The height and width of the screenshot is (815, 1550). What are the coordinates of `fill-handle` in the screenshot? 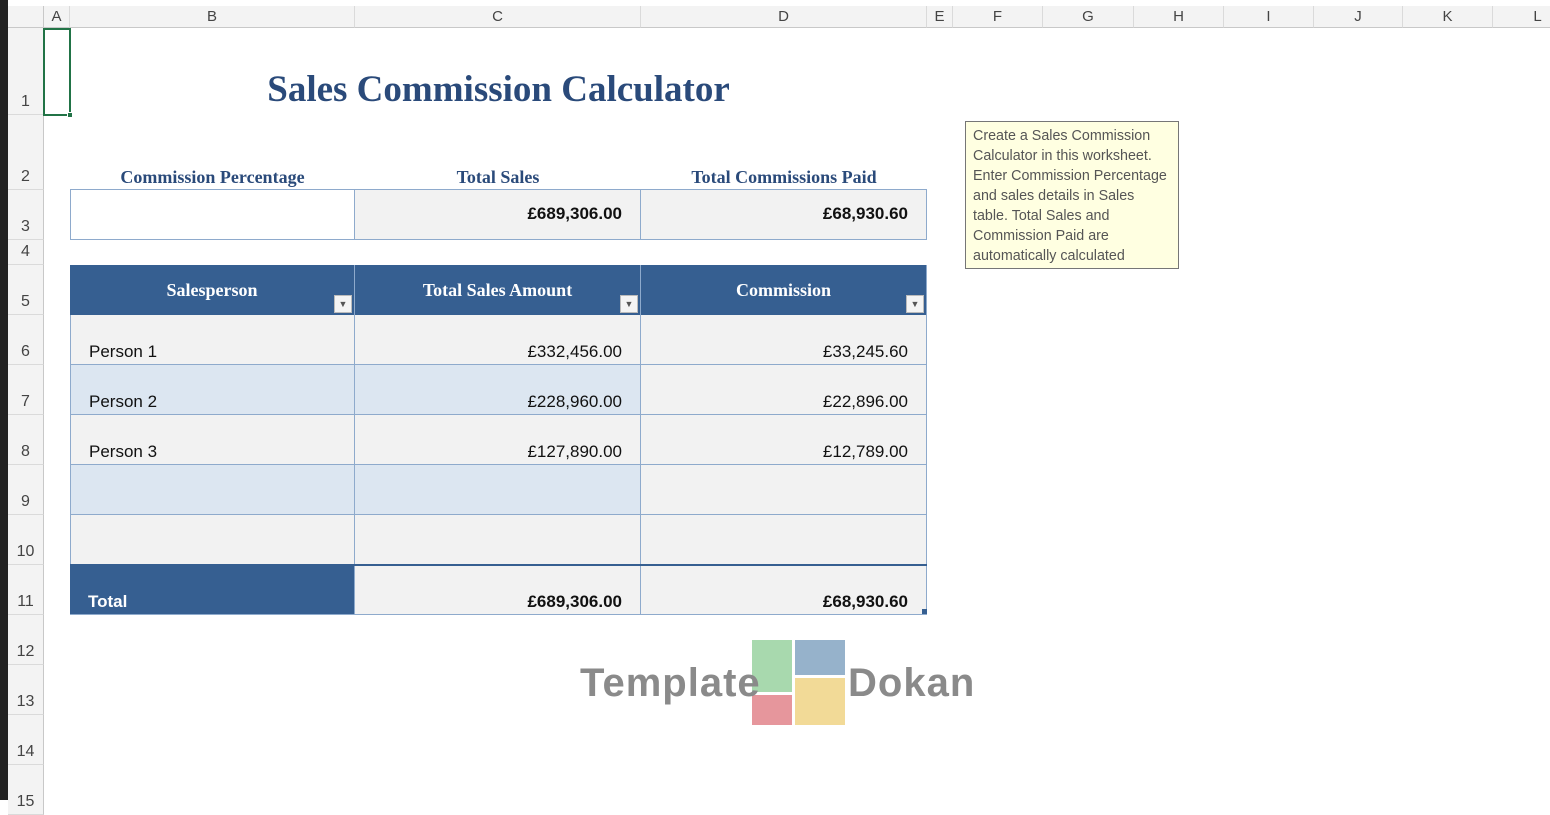 It's located at (70, 115).